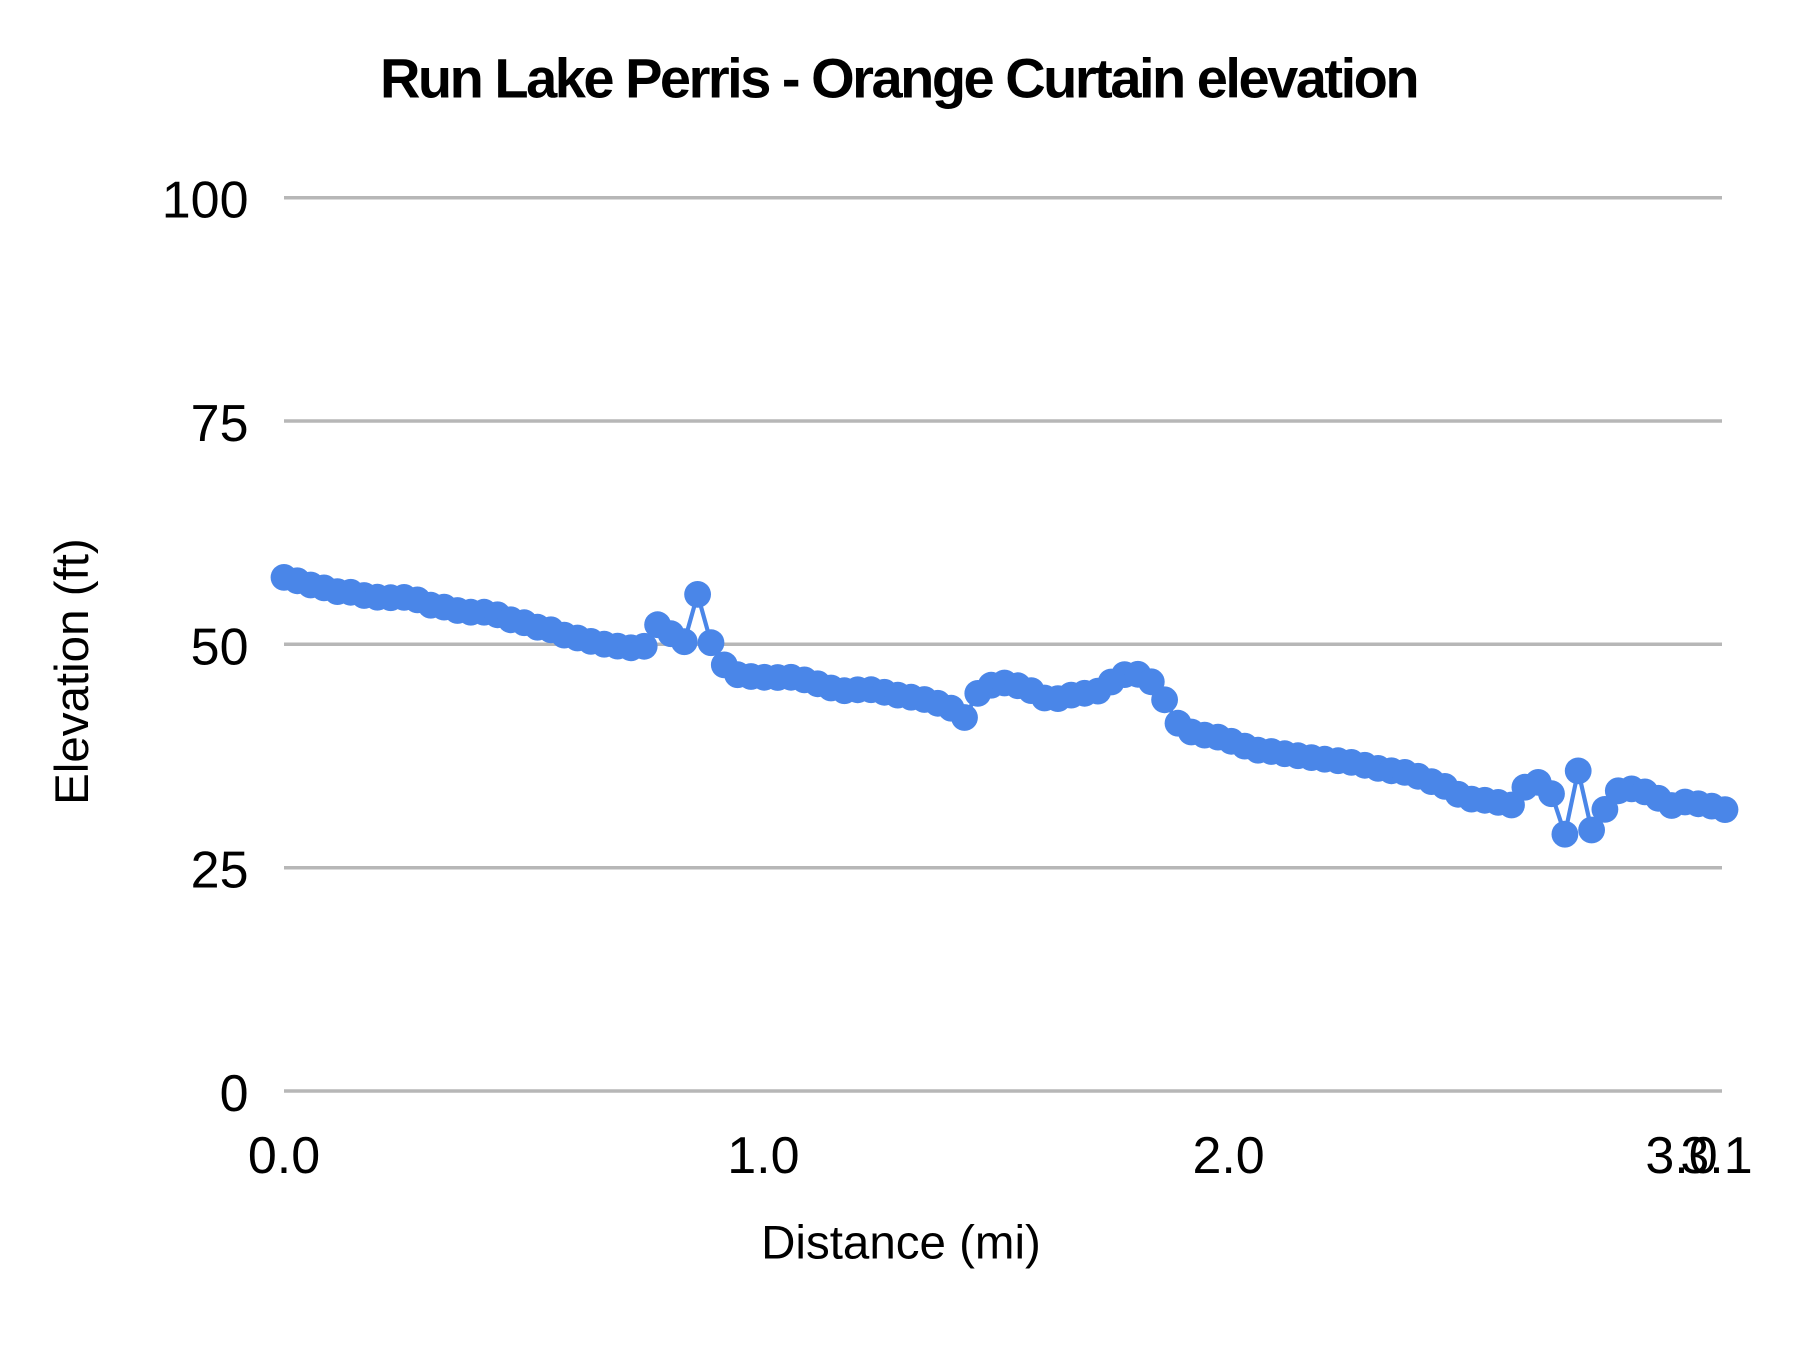 Image resolution: width=1800 pixels, height=1350 pixels. Describe the element at coordinates (234, 1094) in the screenshot. I see `svg-text: 0` at that location.